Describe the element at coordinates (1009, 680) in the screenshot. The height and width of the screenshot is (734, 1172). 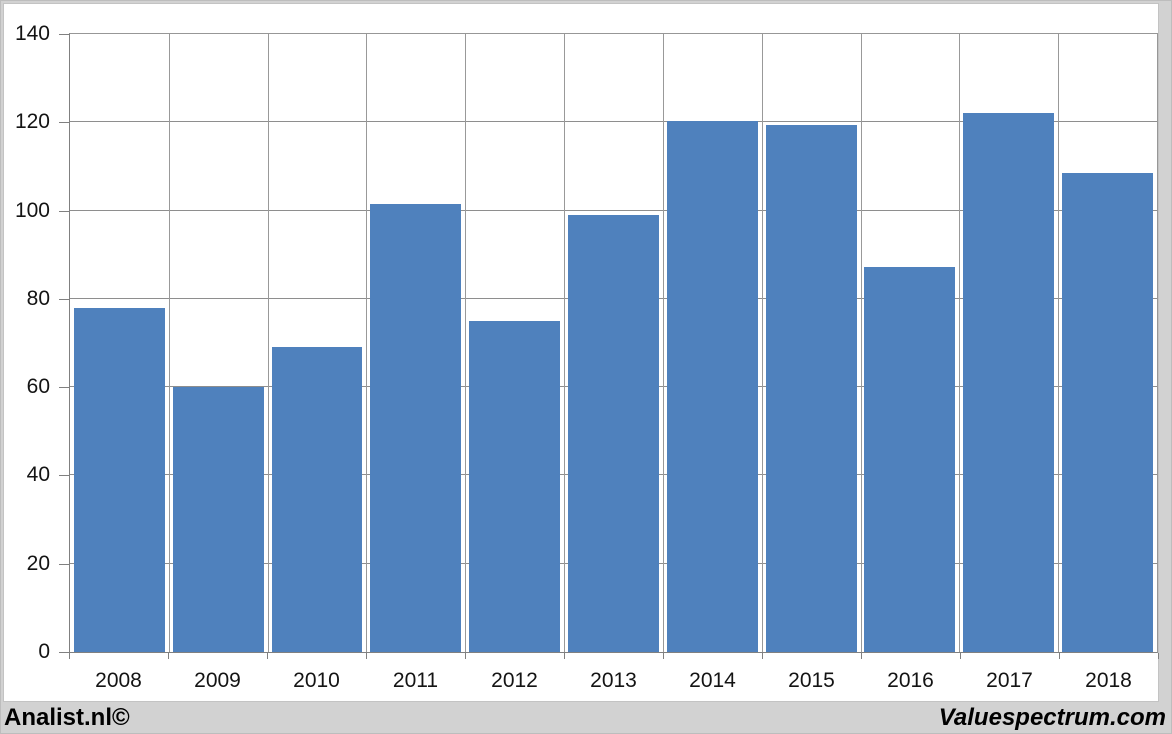
I see `x-axis-label-2017: 2017` at that location.